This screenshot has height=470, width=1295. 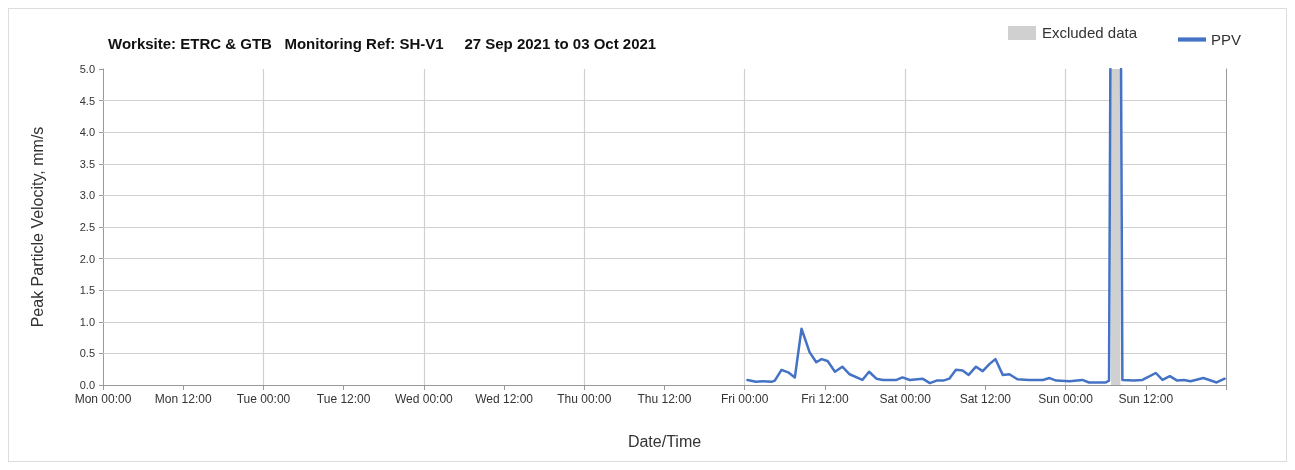 I want to click on x-tick-label: Thu 12:00, so click(x=664, y=399).